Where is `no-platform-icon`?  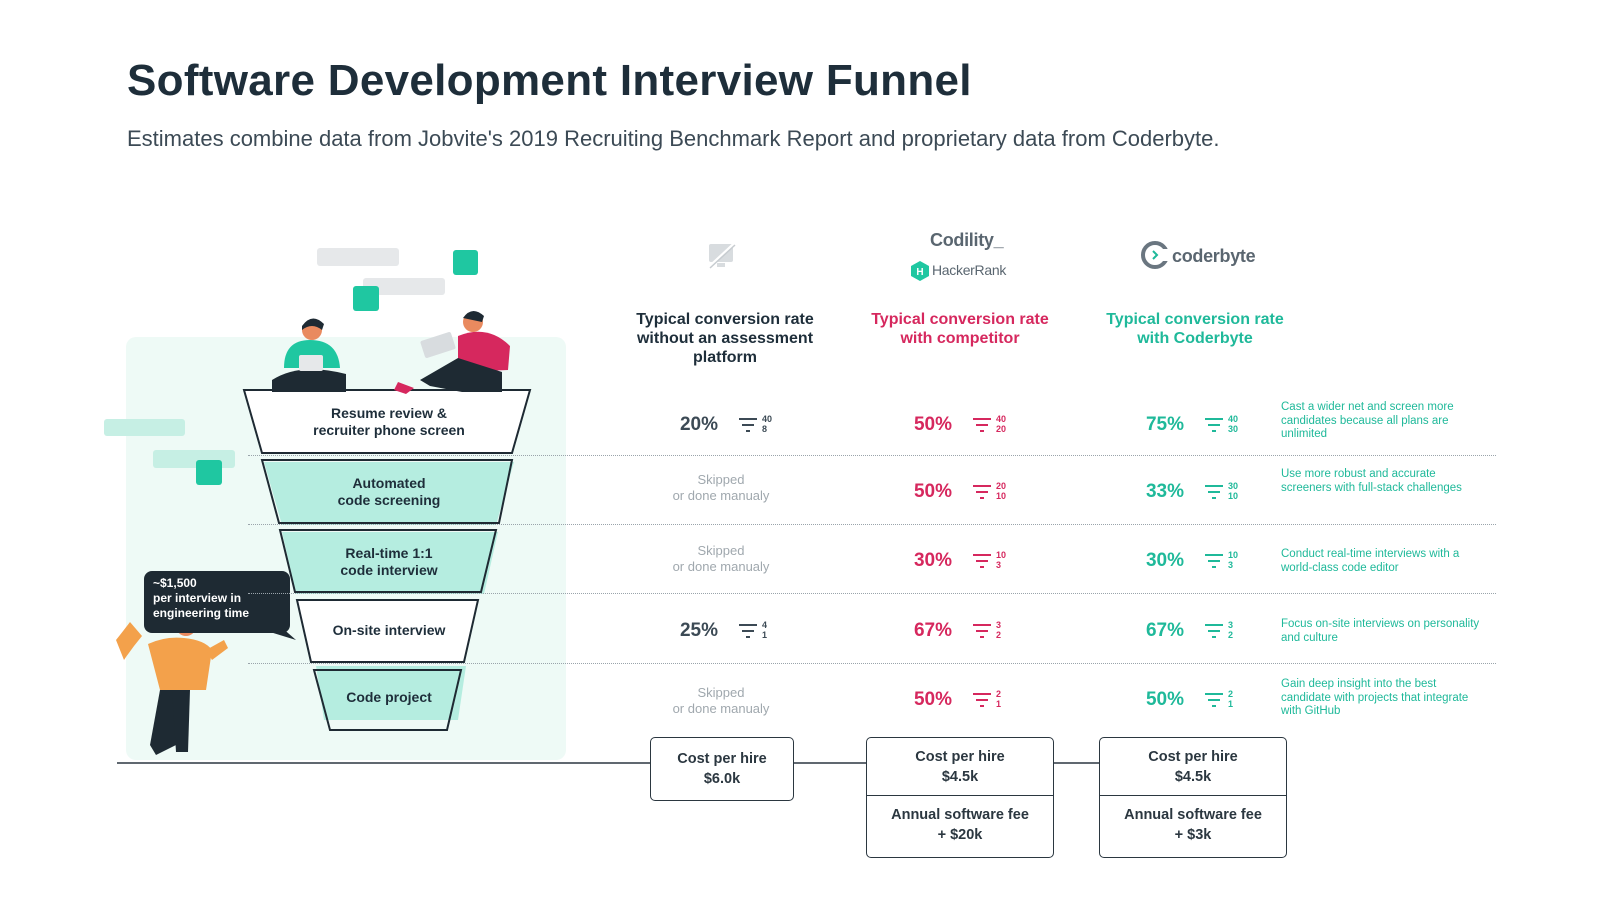
no-platform-icon is located at coordinates (721, 255).